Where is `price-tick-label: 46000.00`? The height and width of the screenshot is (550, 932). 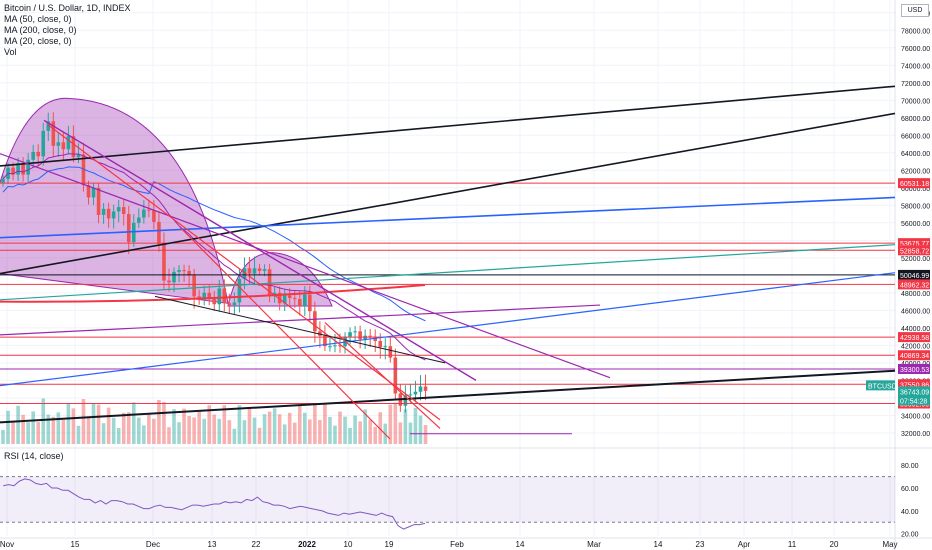
price-tick-label: 46000.00 is located at coordinates (915, 311).